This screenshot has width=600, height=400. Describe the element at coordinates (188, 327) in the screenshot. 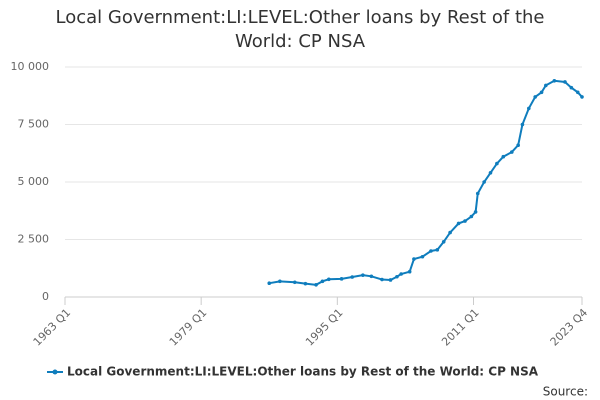

I see `x-tick-label: 1979 Q1` at that location.